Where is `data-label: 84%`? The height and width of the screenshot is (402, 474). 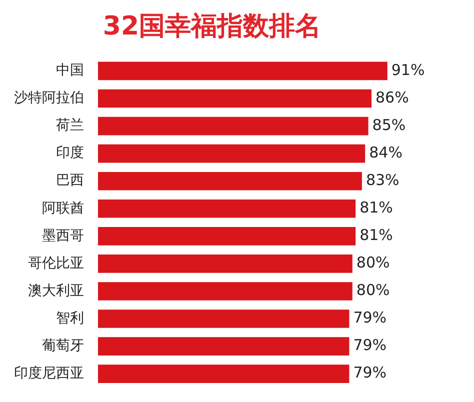 data-label: 84% is located at coordinates (385, 152).